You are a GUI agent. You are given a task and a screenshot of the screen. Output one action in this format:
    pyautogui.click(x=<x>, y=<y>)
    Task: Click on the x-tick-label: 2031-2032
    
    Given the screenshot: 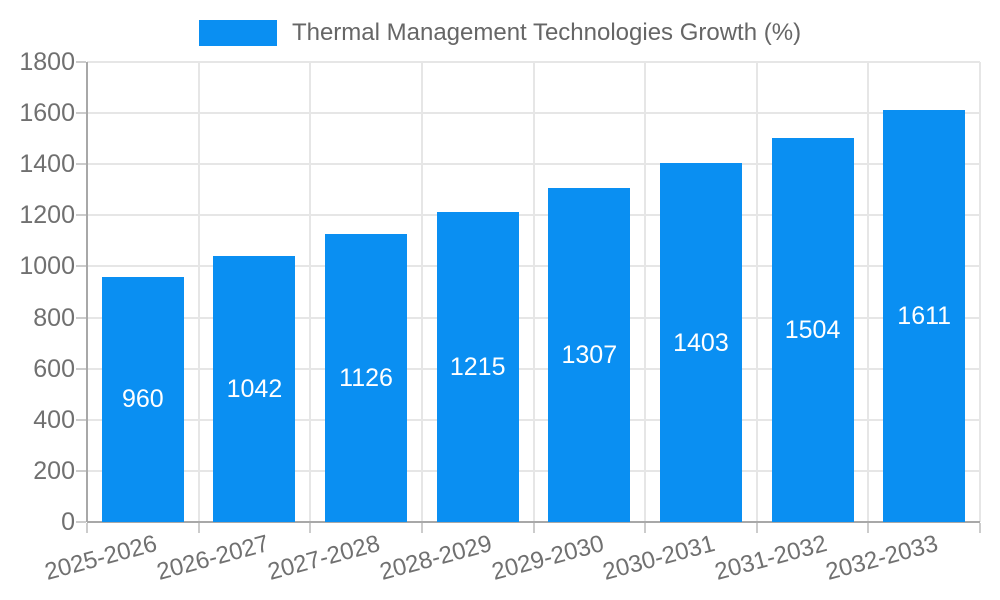 What is the action you would take?
    pyautogui.click(x=770, y=558)
    